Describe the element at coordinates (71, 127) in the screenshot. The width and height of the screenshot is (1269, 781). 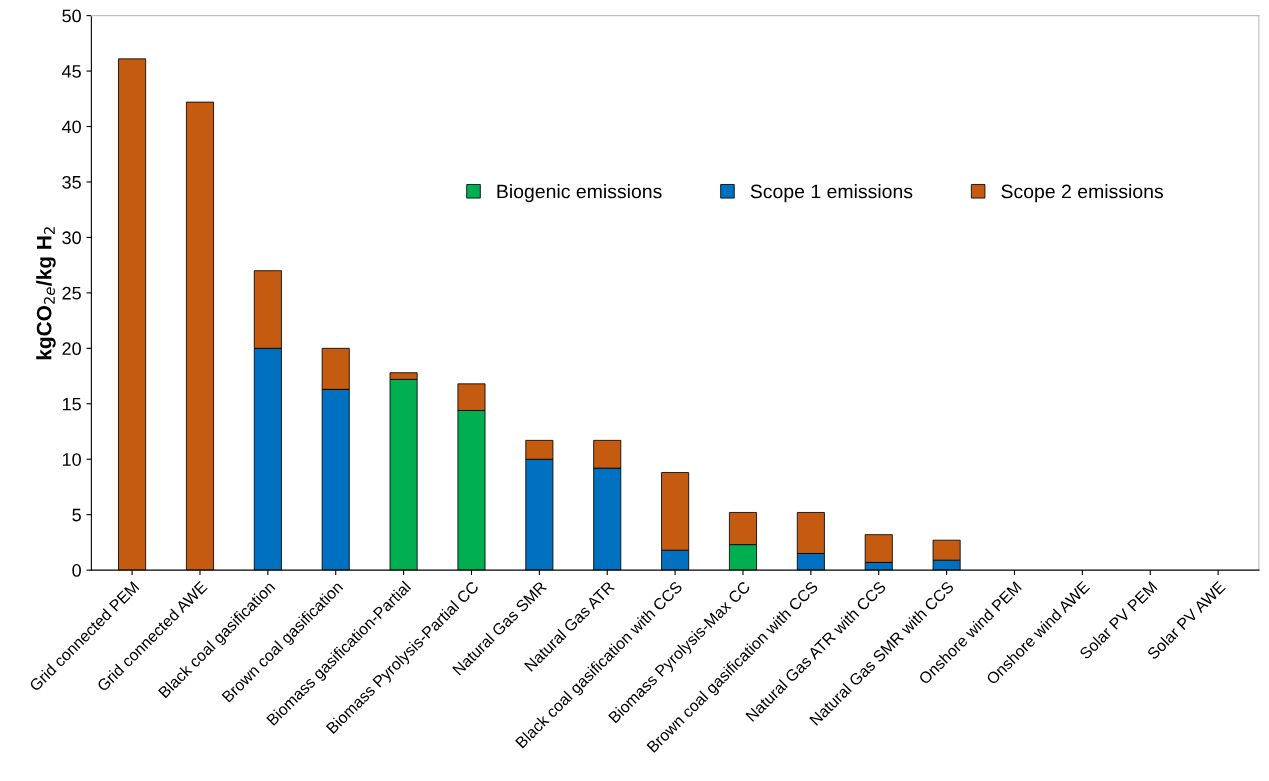
I see `y-tick-label: 40` at that location.